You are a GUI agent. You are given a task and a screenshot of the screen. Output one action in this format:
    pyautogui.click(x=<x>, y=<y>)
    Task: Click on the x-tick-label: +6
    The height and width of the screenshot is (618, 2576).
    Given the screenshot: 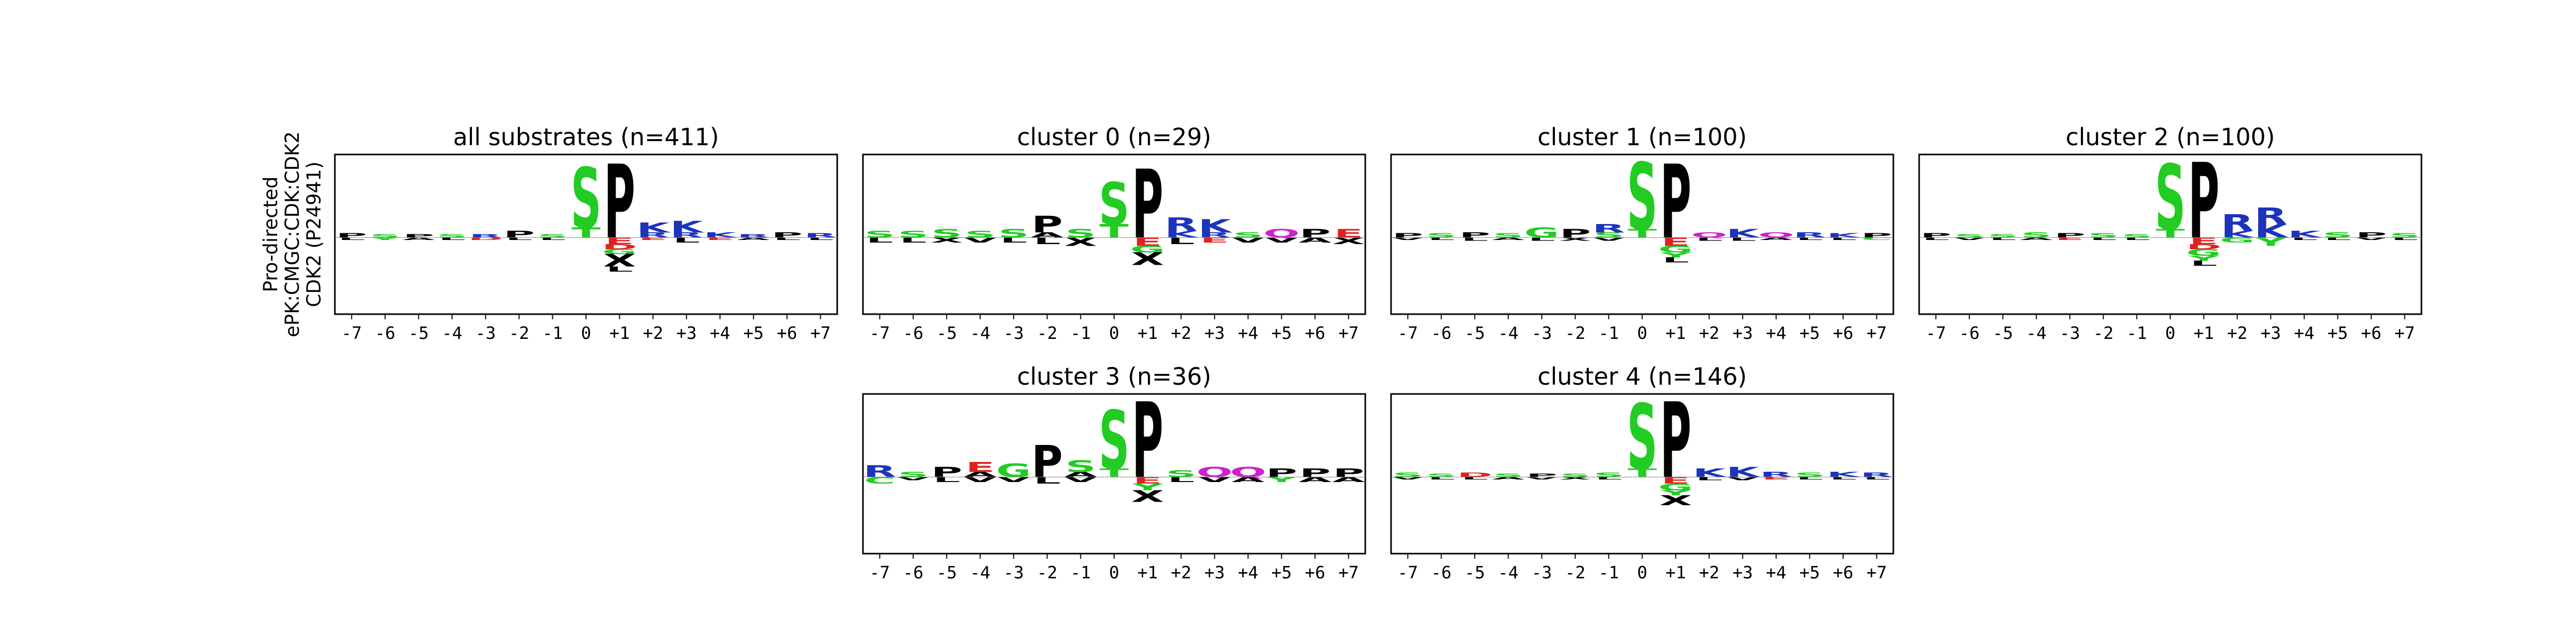 What is the action you would take?
    pyautogui.click(x=1843, y=572)
    